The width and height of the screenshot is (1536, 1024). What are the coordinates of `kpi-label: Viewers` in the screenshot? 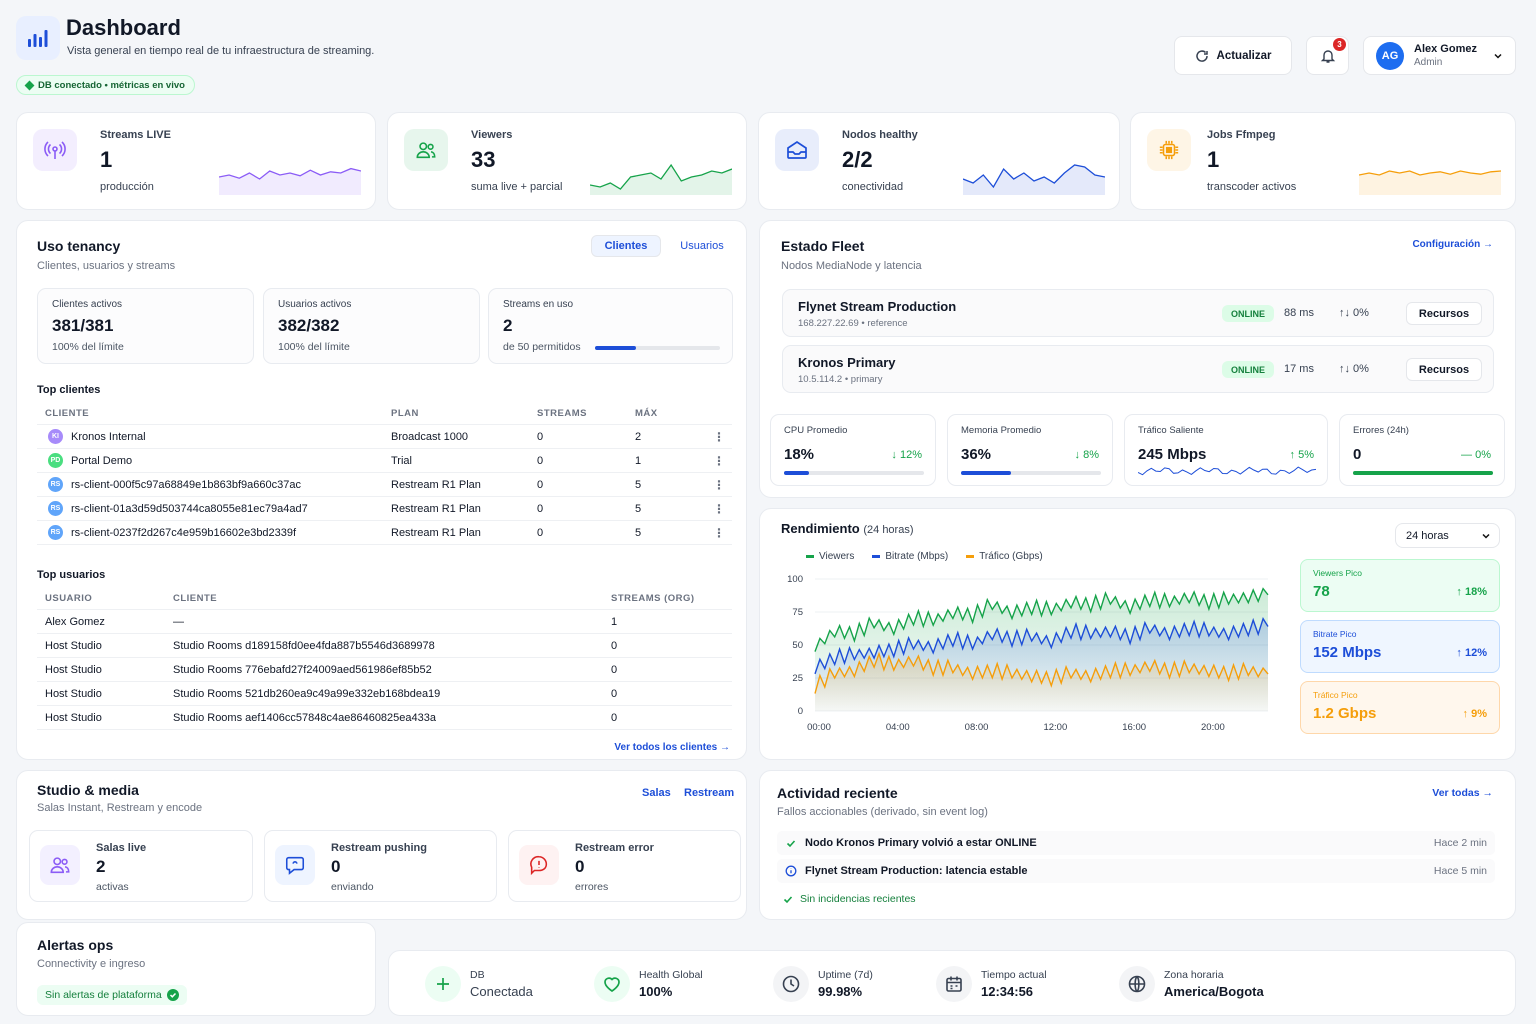 It's located at (492, 135).